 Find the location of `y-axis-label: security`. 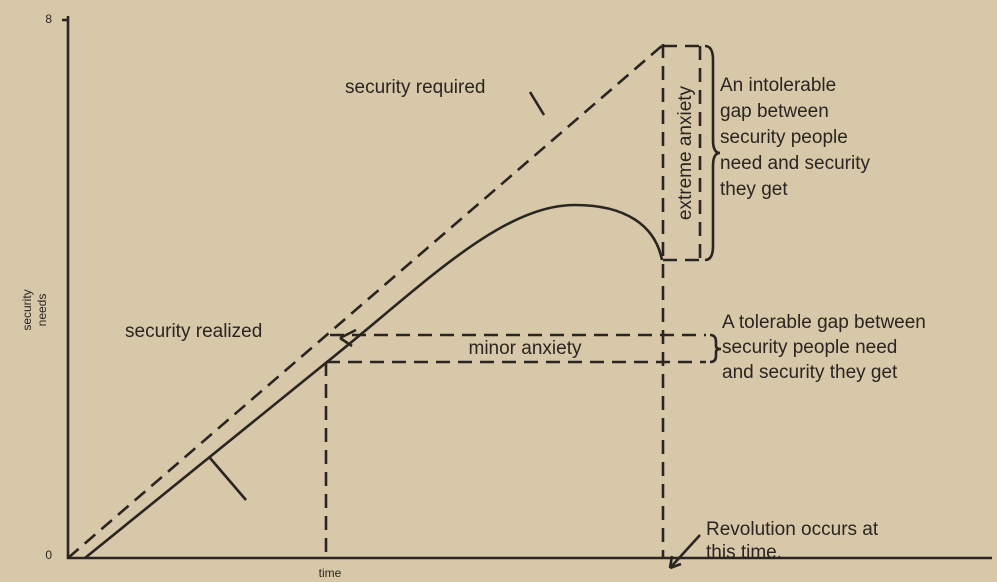

y-axis-label: security is located at coordinates (27, 309).